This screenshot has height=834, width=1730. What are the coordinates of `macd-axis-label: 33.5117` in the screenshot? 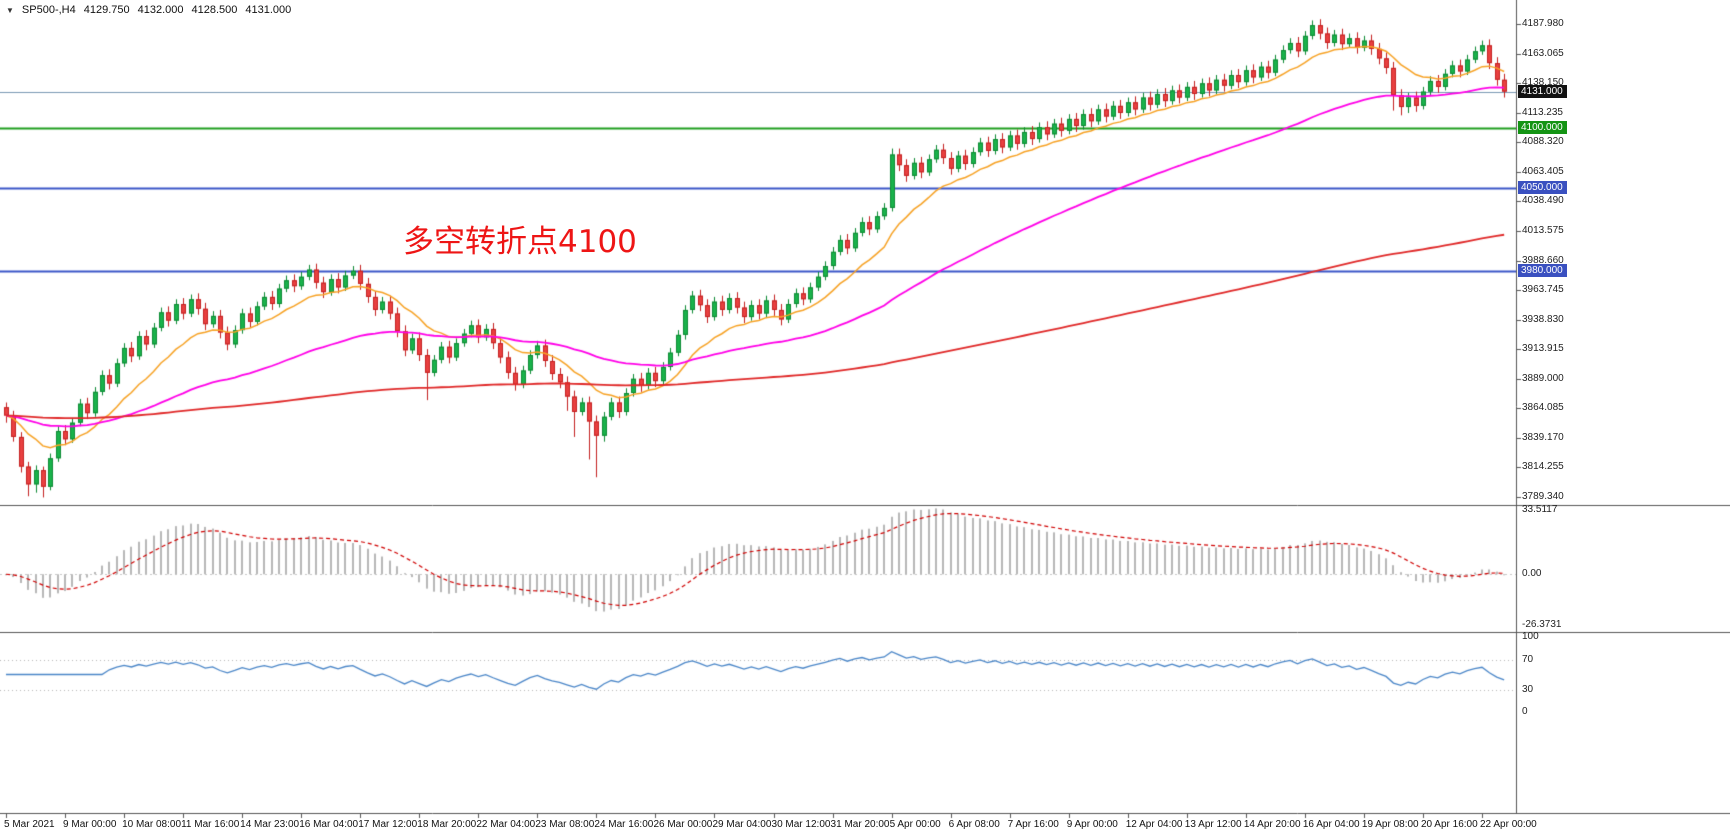 It's located at (1540, 509).